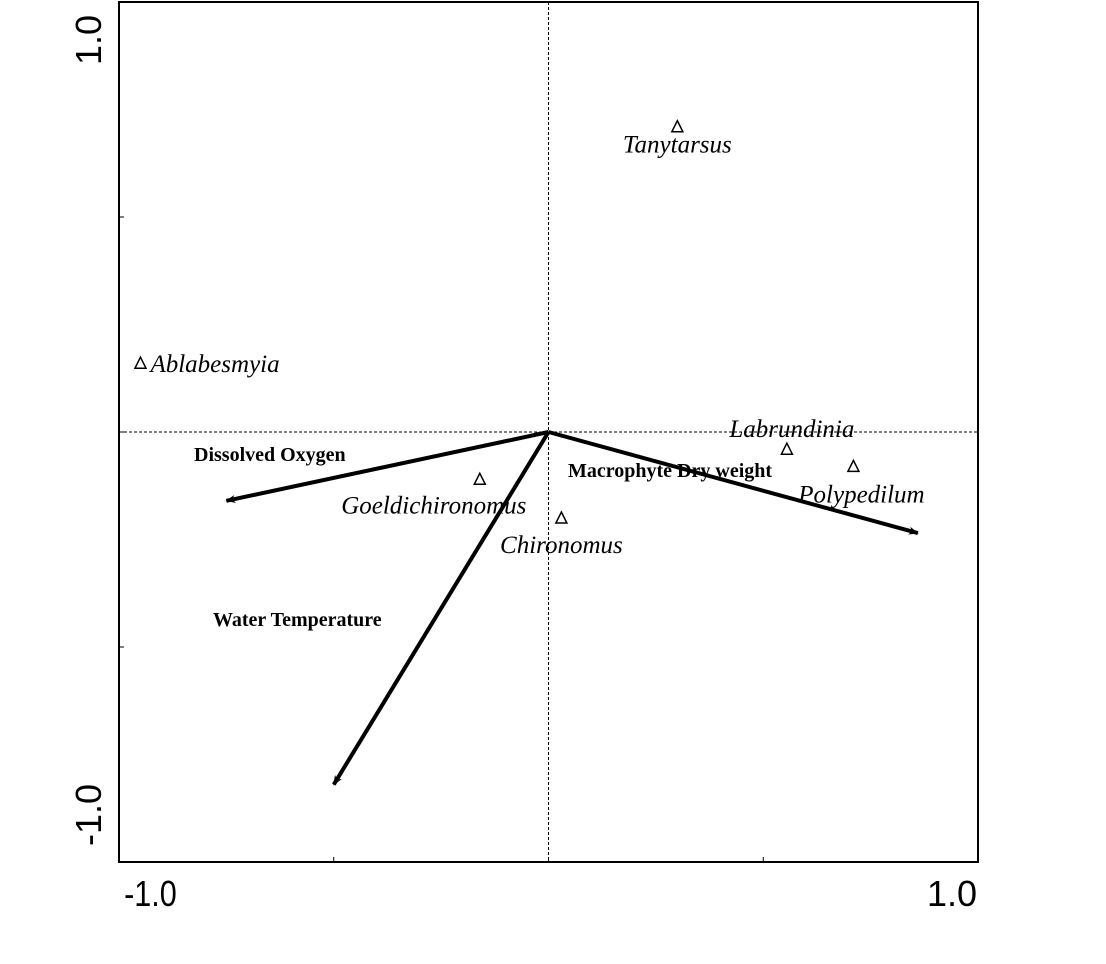 The height and width of the screenshot is (964, 1106). What do you see at coordinates (677, 145) in the screenshot?
I see `species-label-tanytarsus: Tanytarsus` at bounding box center [677, 145].